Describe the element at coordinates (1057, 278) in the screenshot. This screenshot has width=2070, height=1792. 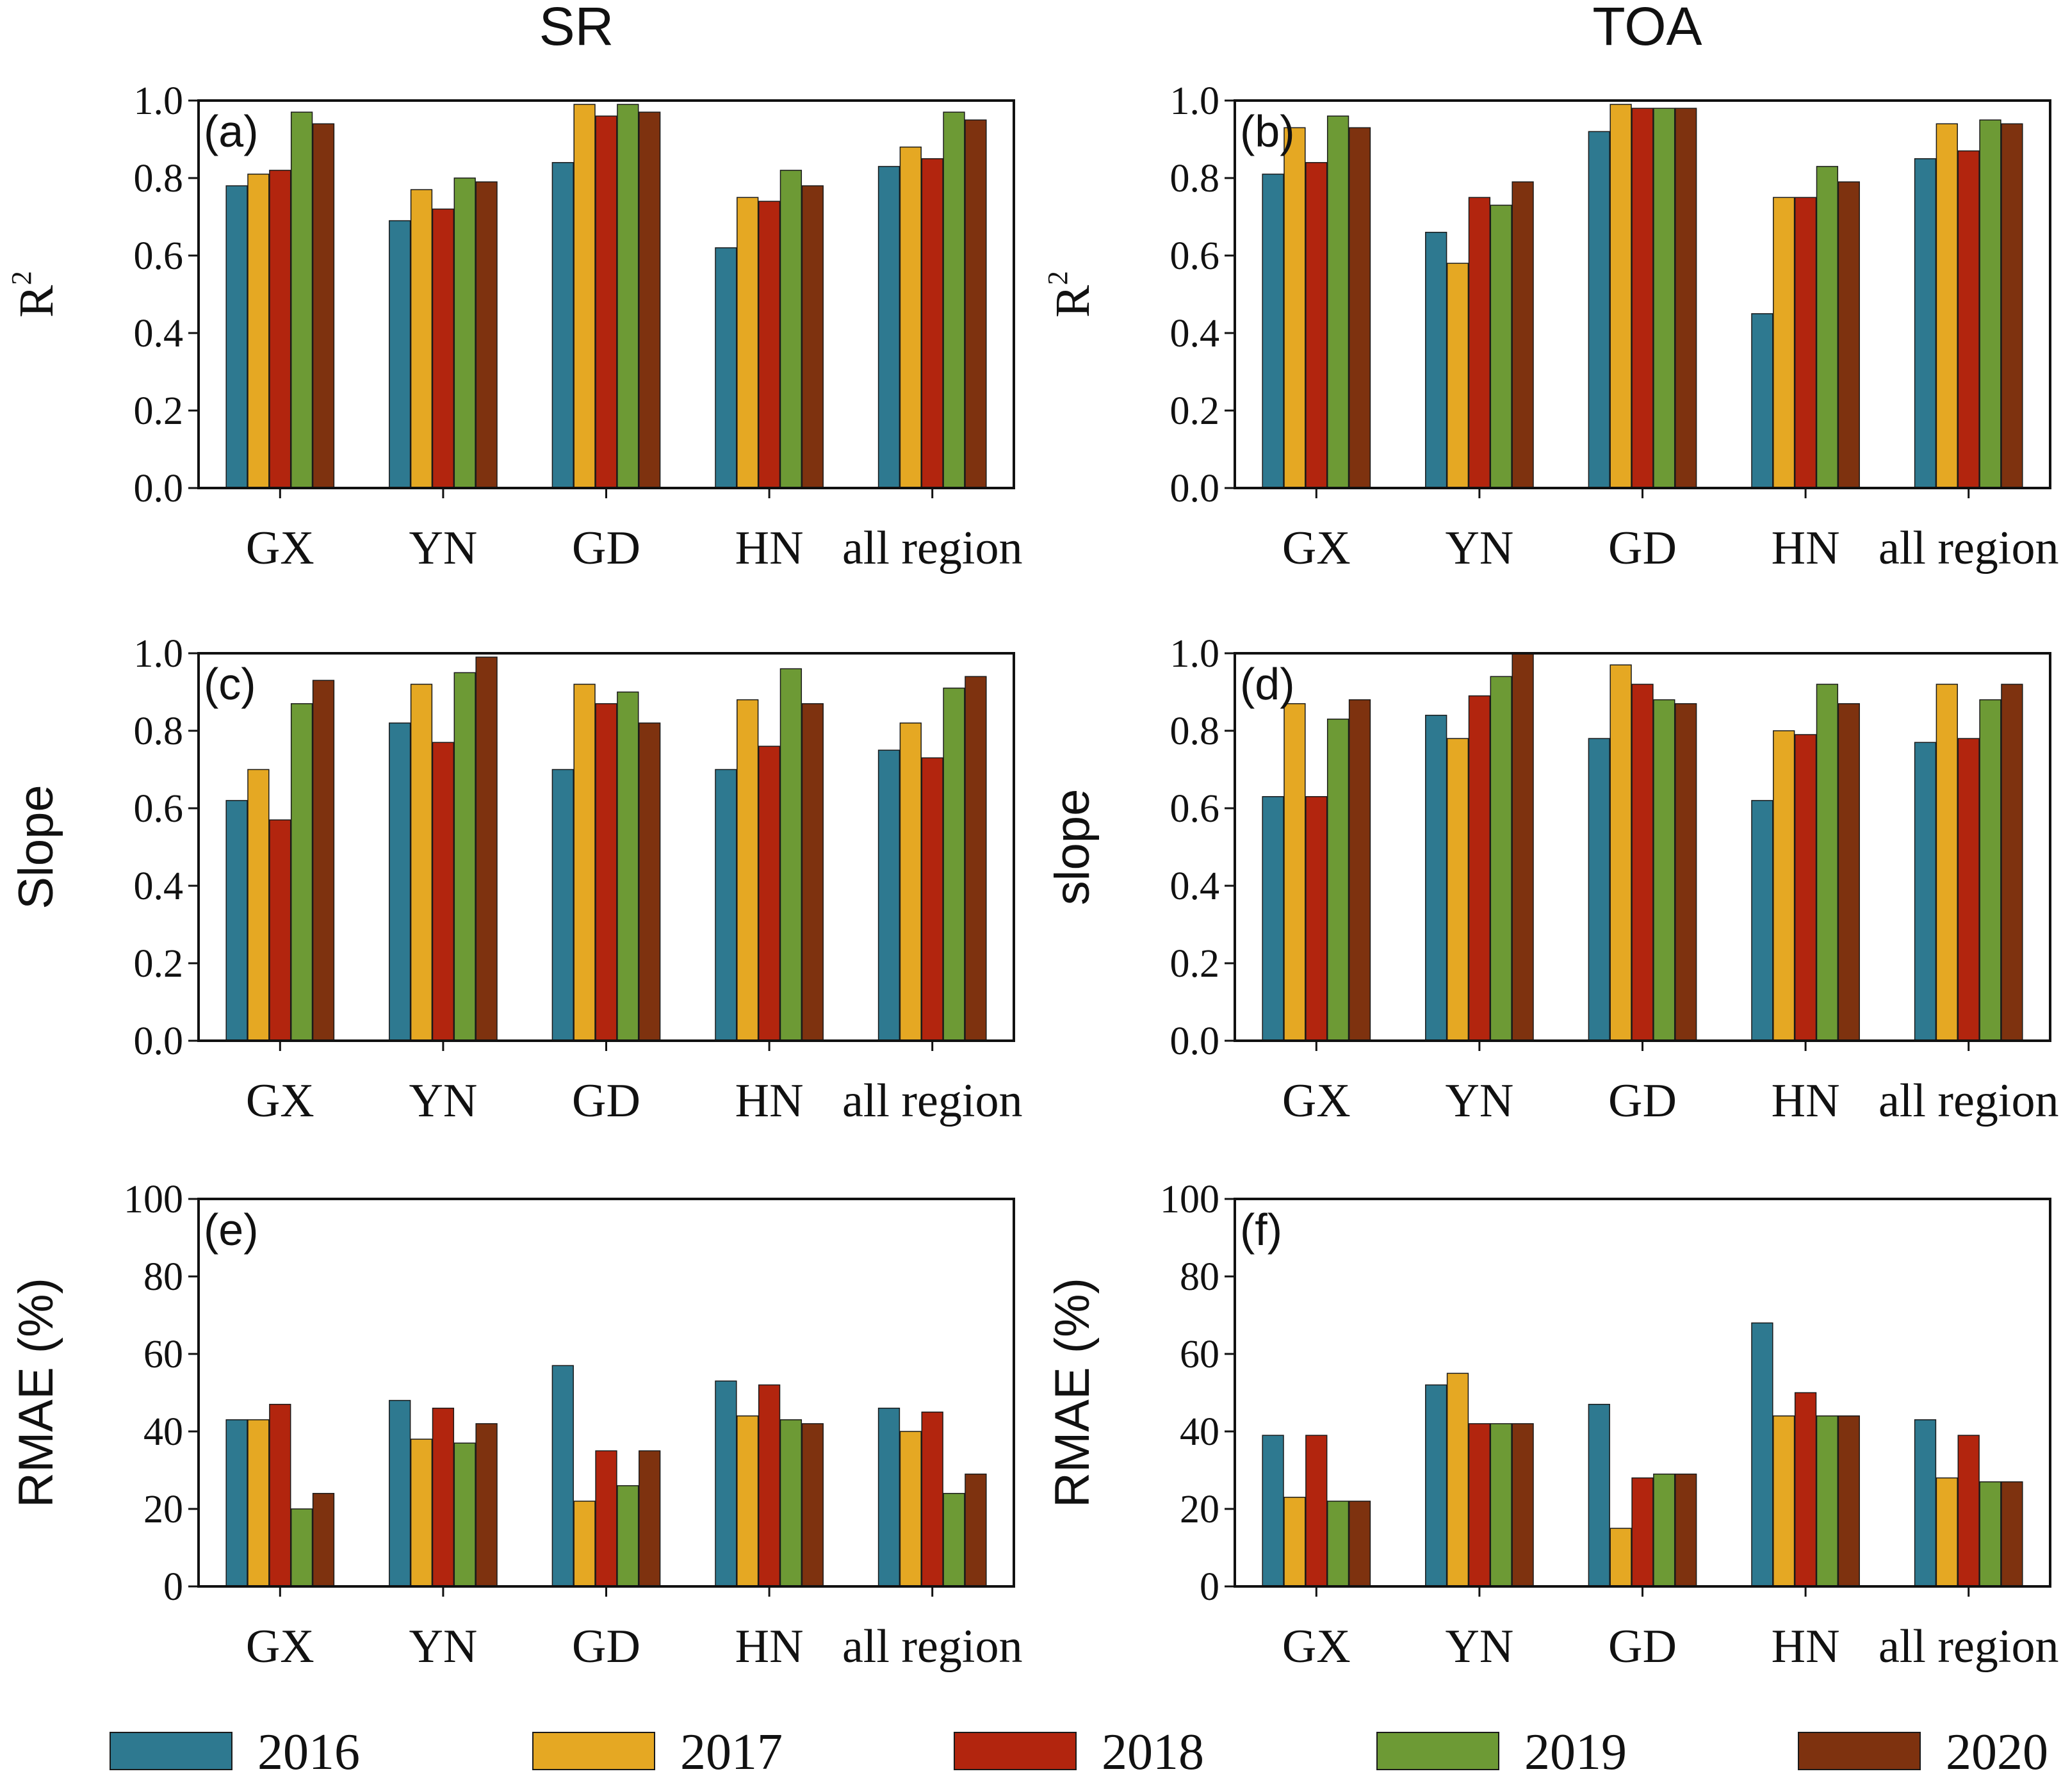
I see `y-axis-label-superscript: 2` at that location.